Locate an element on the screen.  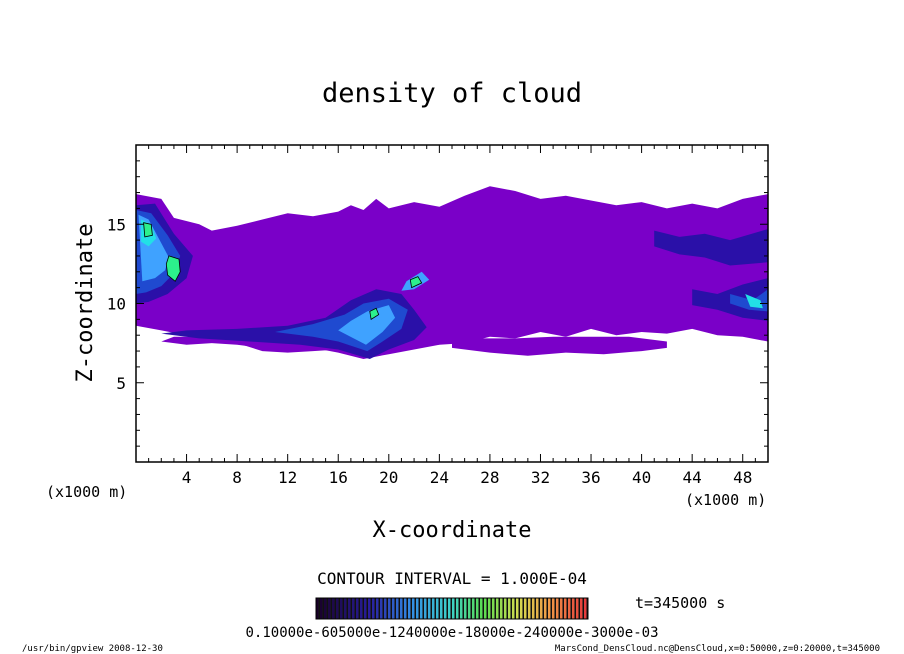
contour-interval-label: CONTOUR INTERVAL = 1.000E-04 is located at coordinates (452, 578).